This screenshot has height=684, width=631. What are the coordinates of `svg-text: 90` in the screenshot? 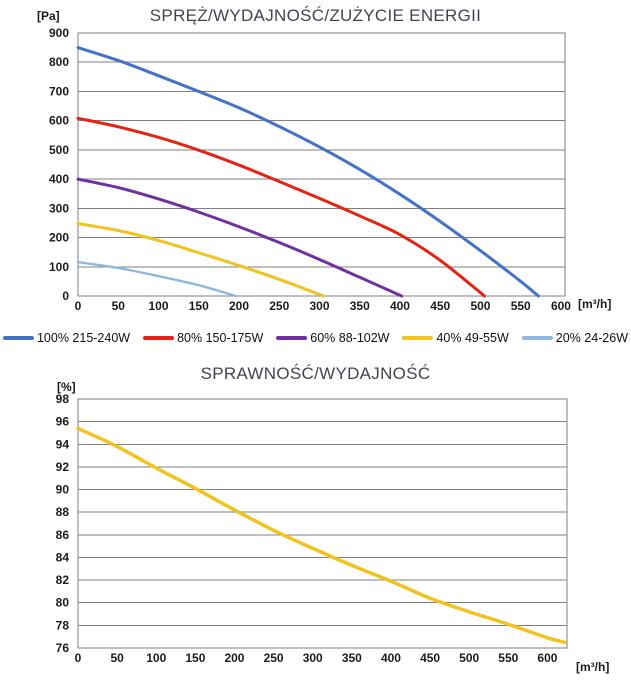 It's located at (63, 490).